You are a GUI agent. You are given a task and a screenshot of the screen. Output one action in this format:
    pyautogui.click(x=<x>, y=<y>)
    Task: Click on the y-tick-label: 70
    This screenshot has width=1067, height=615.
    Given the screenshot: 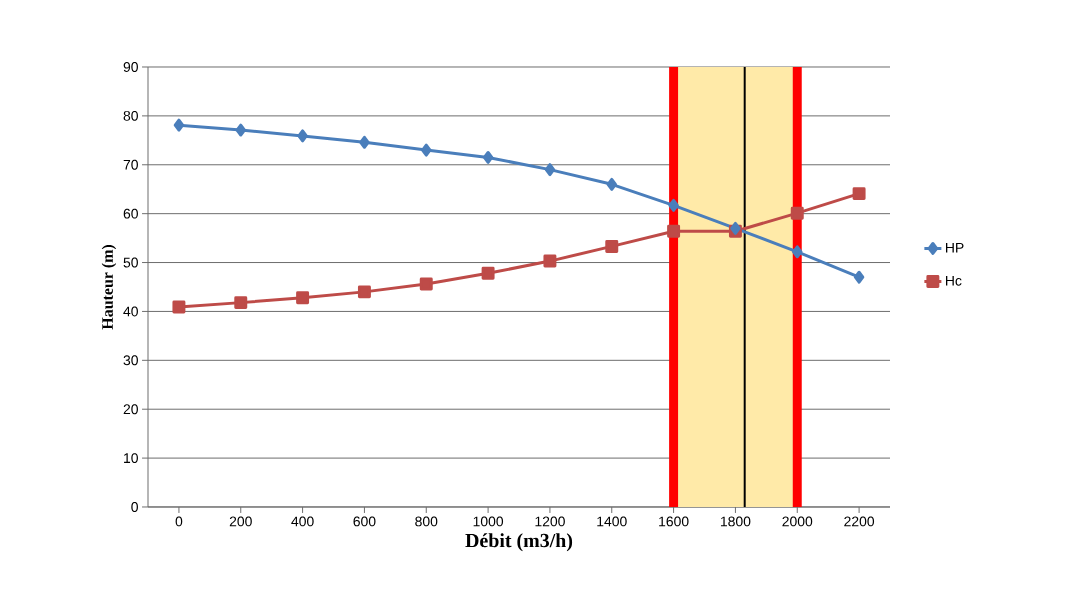 What is the action you would take?
    pyautogui.click(x=130, y=164)
    